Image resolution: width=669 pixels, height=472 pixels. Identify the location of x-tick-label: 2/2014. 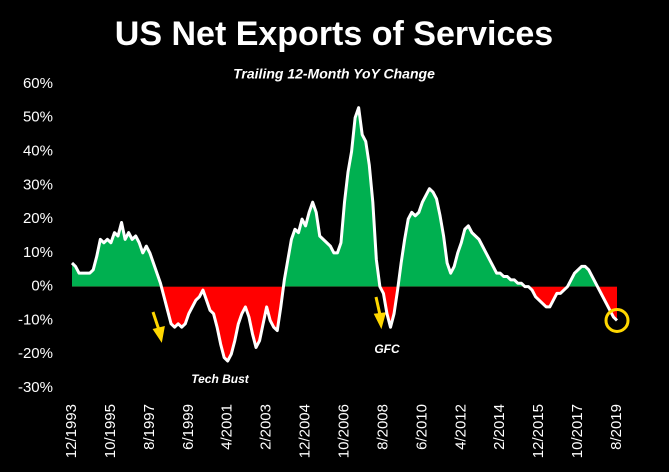
(499, 427).